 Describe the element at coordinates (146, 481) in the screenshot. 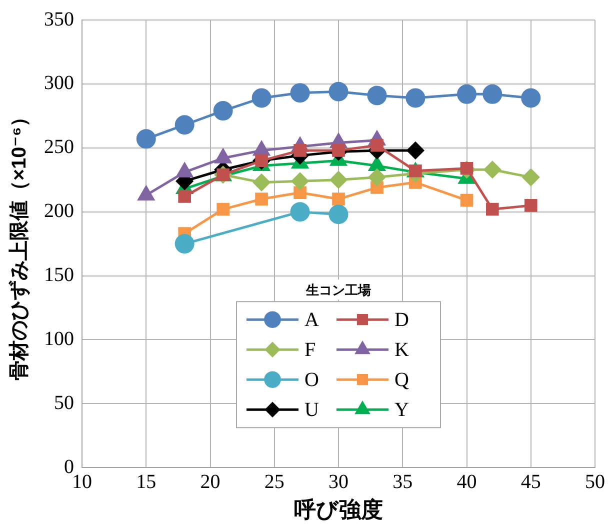

I see `x-tick-label: 15` at that location.